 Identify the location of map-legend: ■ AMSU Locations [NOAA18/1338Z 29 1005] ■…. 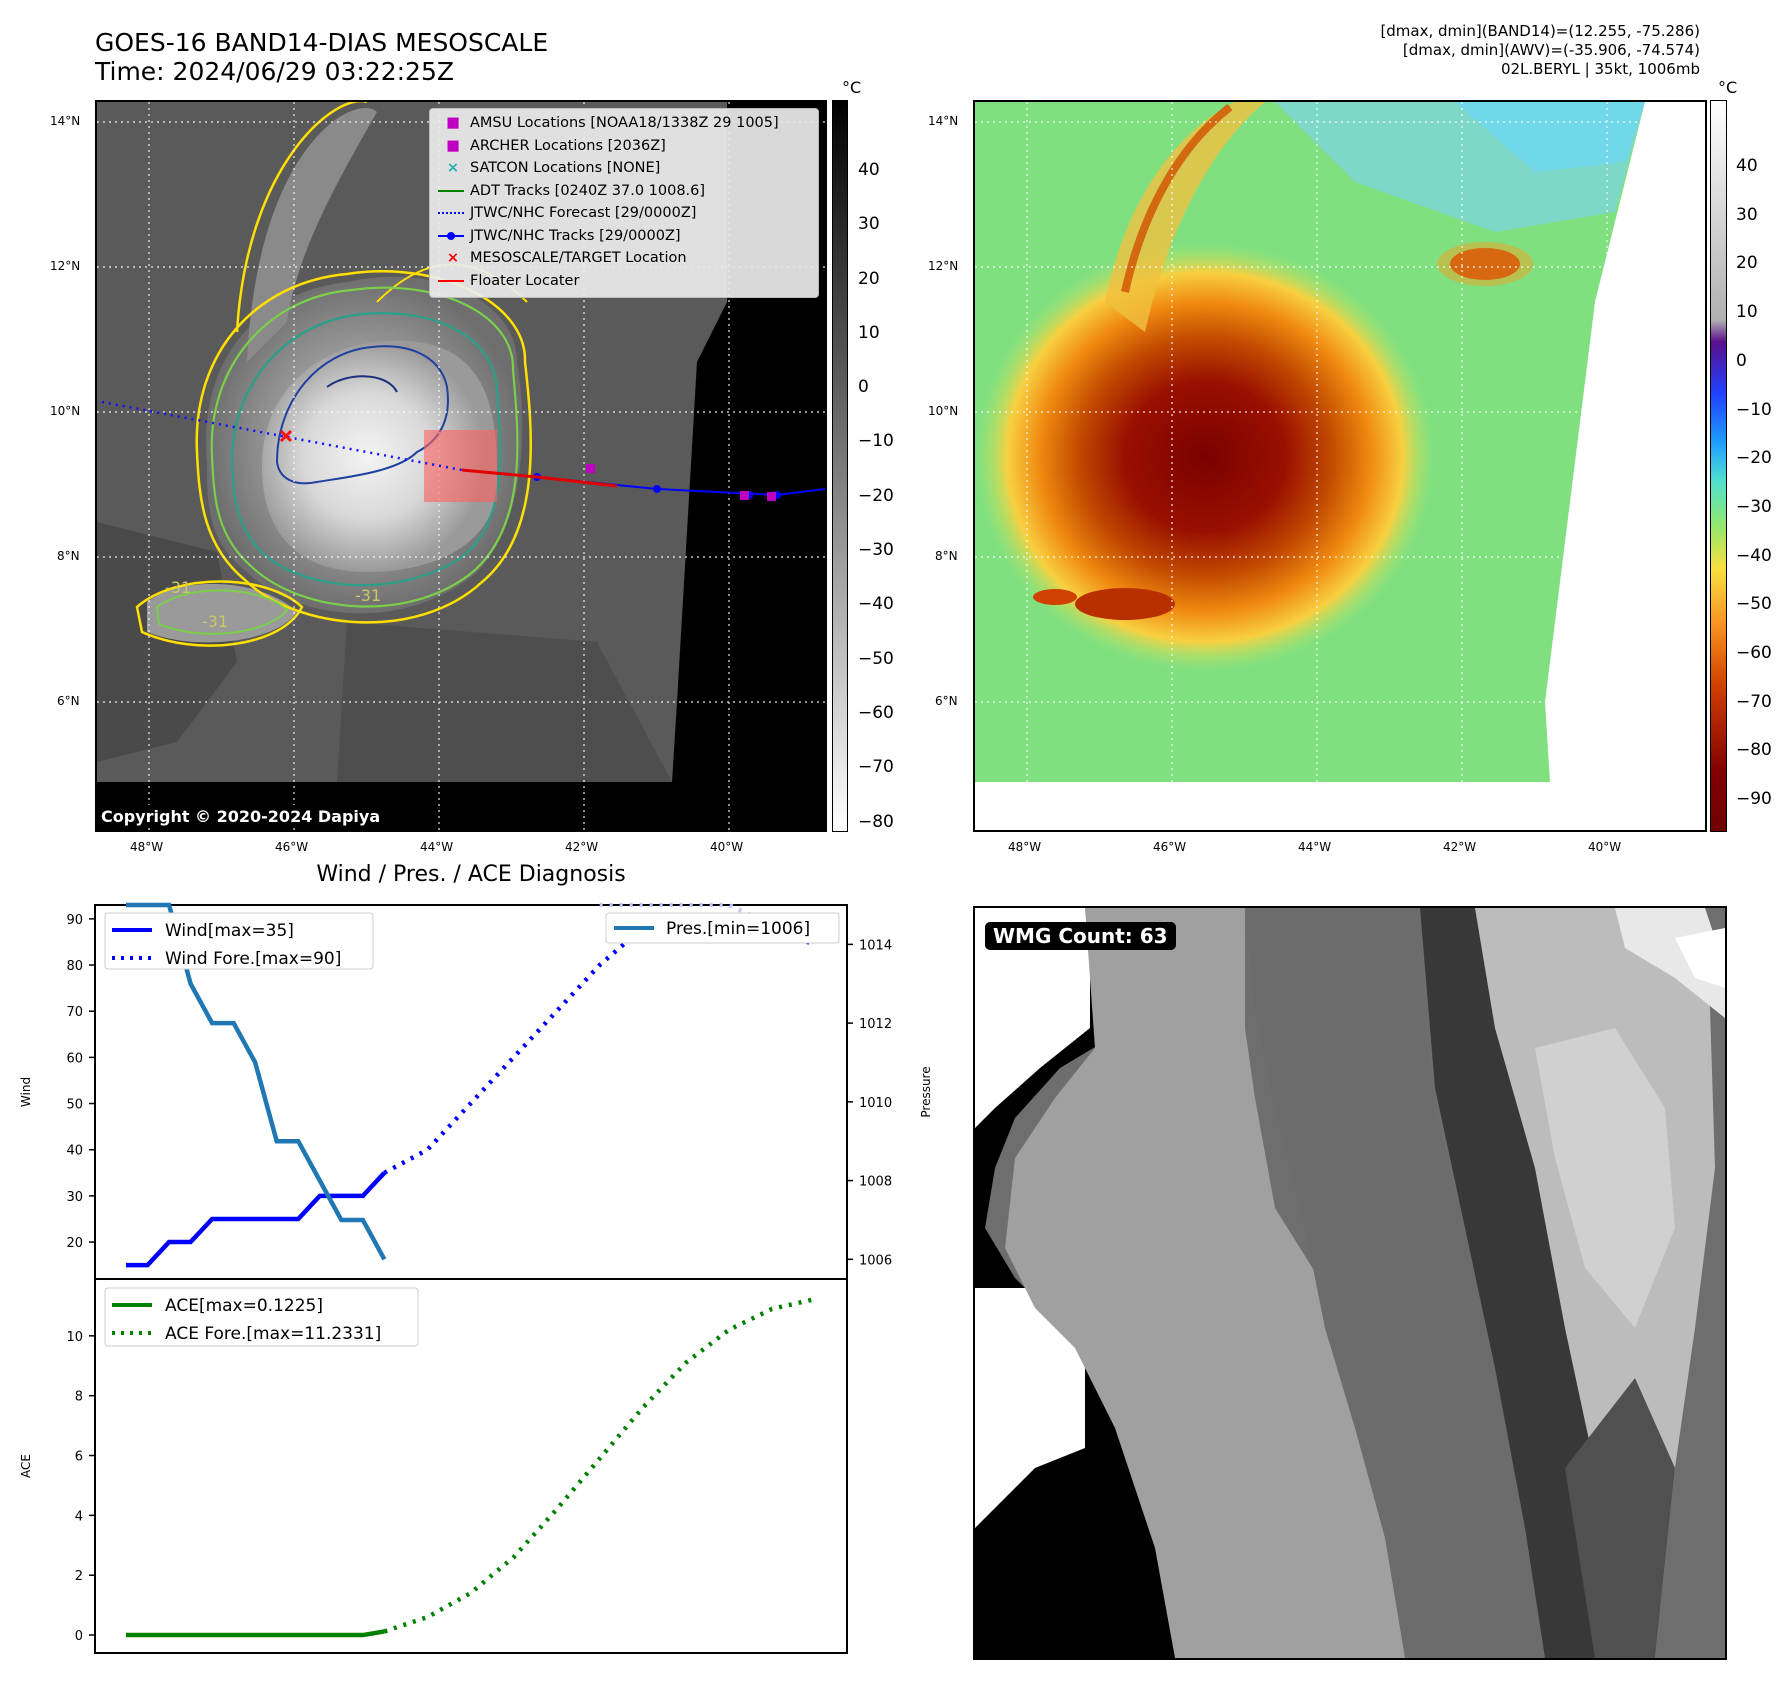
(624, 203).